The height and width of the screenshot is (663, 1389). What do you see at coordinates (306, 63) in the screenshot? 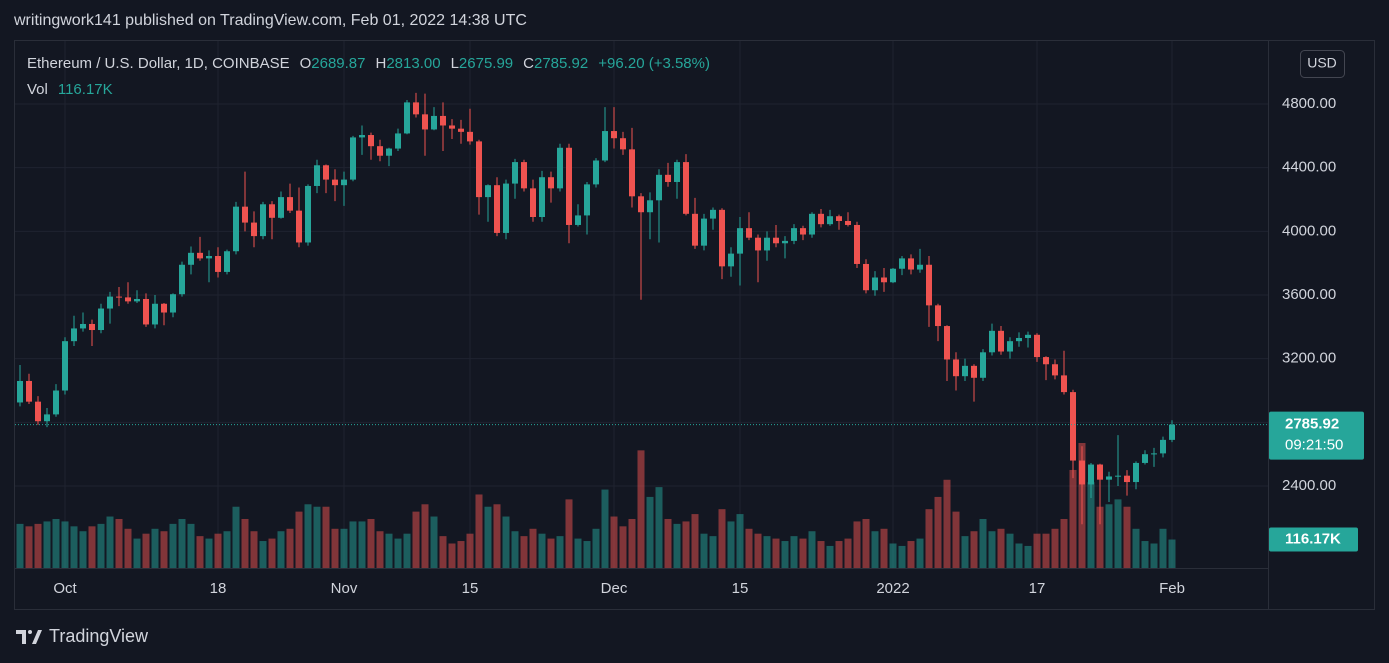
I see `legend-key: O` at bounding box center [306, 63].